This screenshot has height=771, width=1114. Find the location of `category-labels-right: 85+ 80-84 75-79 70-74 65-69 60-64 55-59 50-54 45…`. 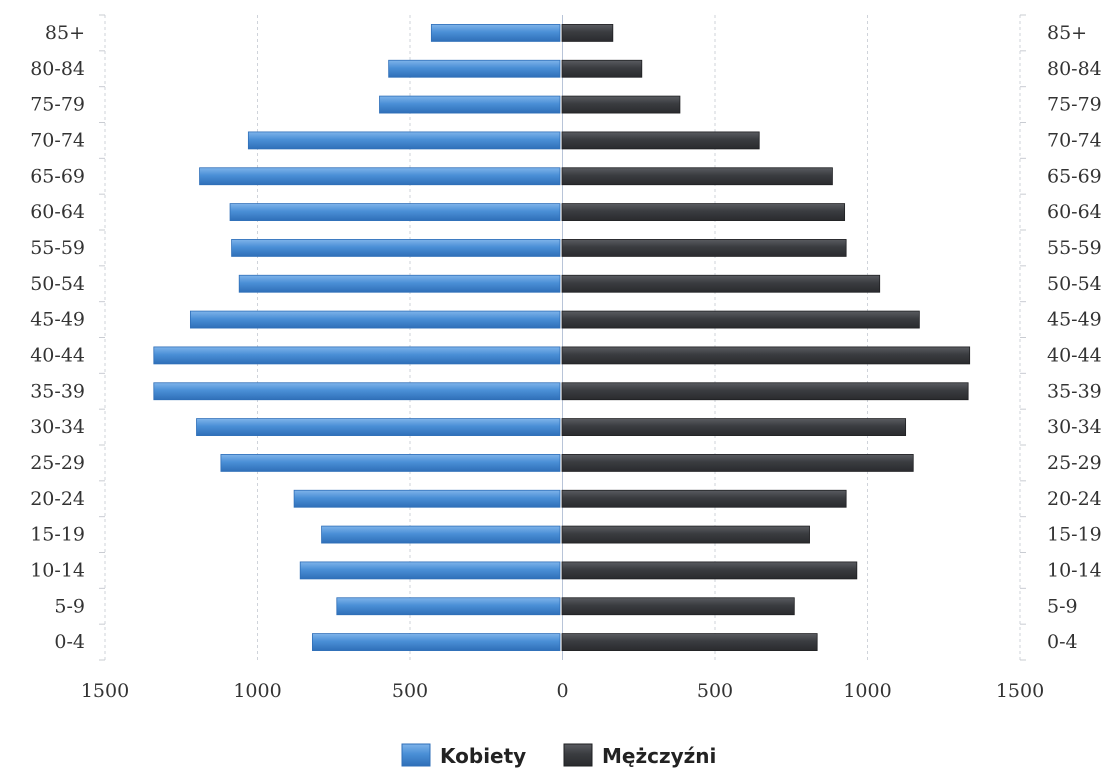

category-labels-right: 85+ 80-84 75-79 70-74 65-69 60-64 55-59 50-54 45… is located at coordinates (1061, 337).